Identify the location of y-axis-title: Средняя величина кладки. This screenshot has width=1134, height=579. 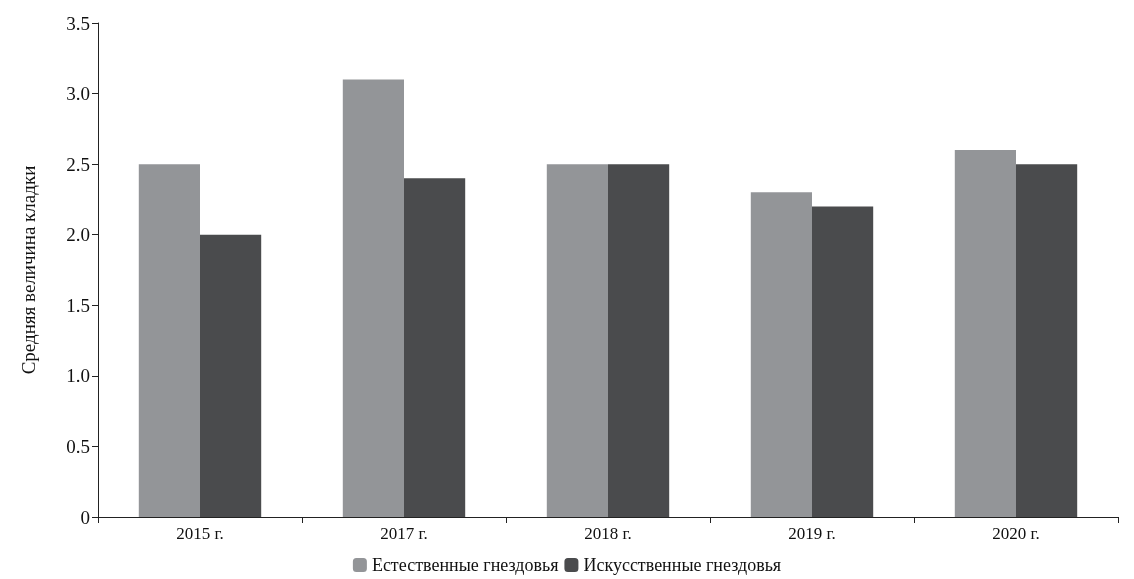
(28, 270).